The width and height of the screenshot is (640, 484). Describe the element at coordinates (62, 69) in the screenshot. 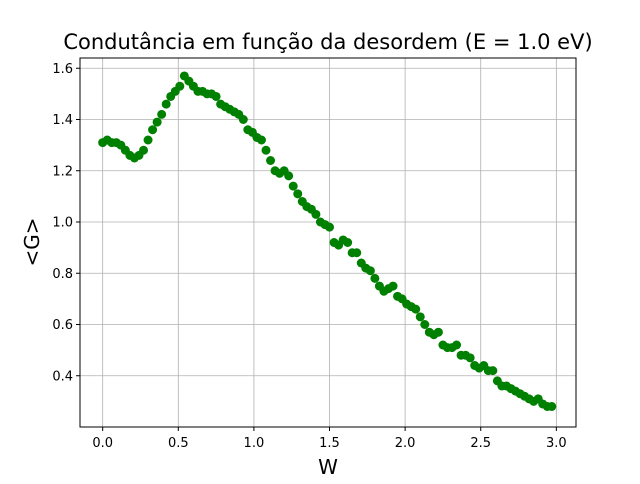

I see `y-tick-label: 1.6` at that location.